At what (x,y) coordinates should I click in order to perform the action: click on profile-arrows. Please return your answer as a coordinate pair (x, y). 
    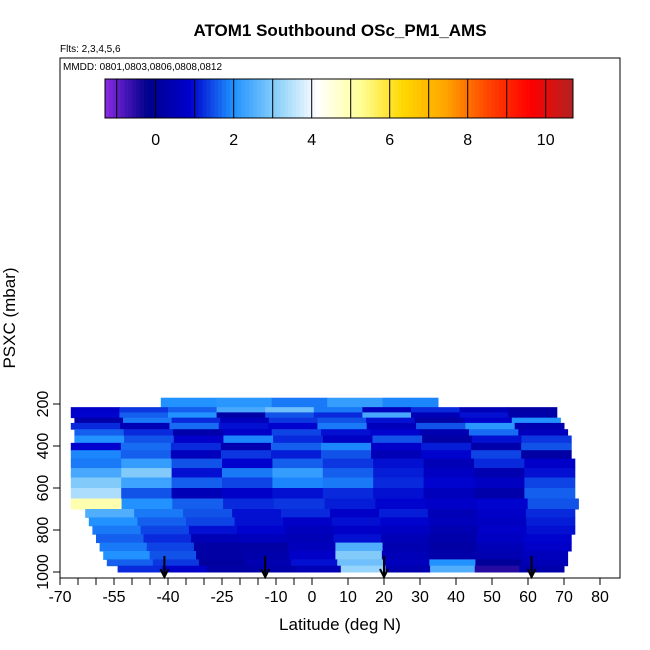
    Looking at the image, I should click on (348, 568).